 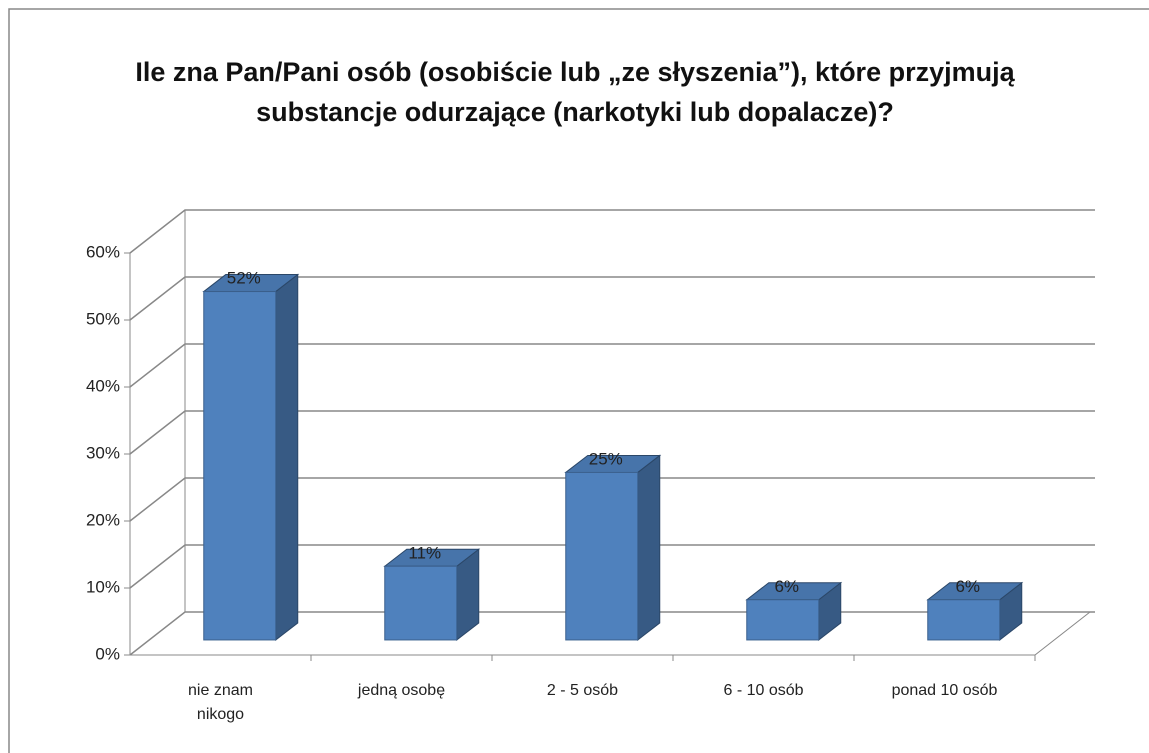 I want to click on value-label: 52%, so click(x=244, y=278).